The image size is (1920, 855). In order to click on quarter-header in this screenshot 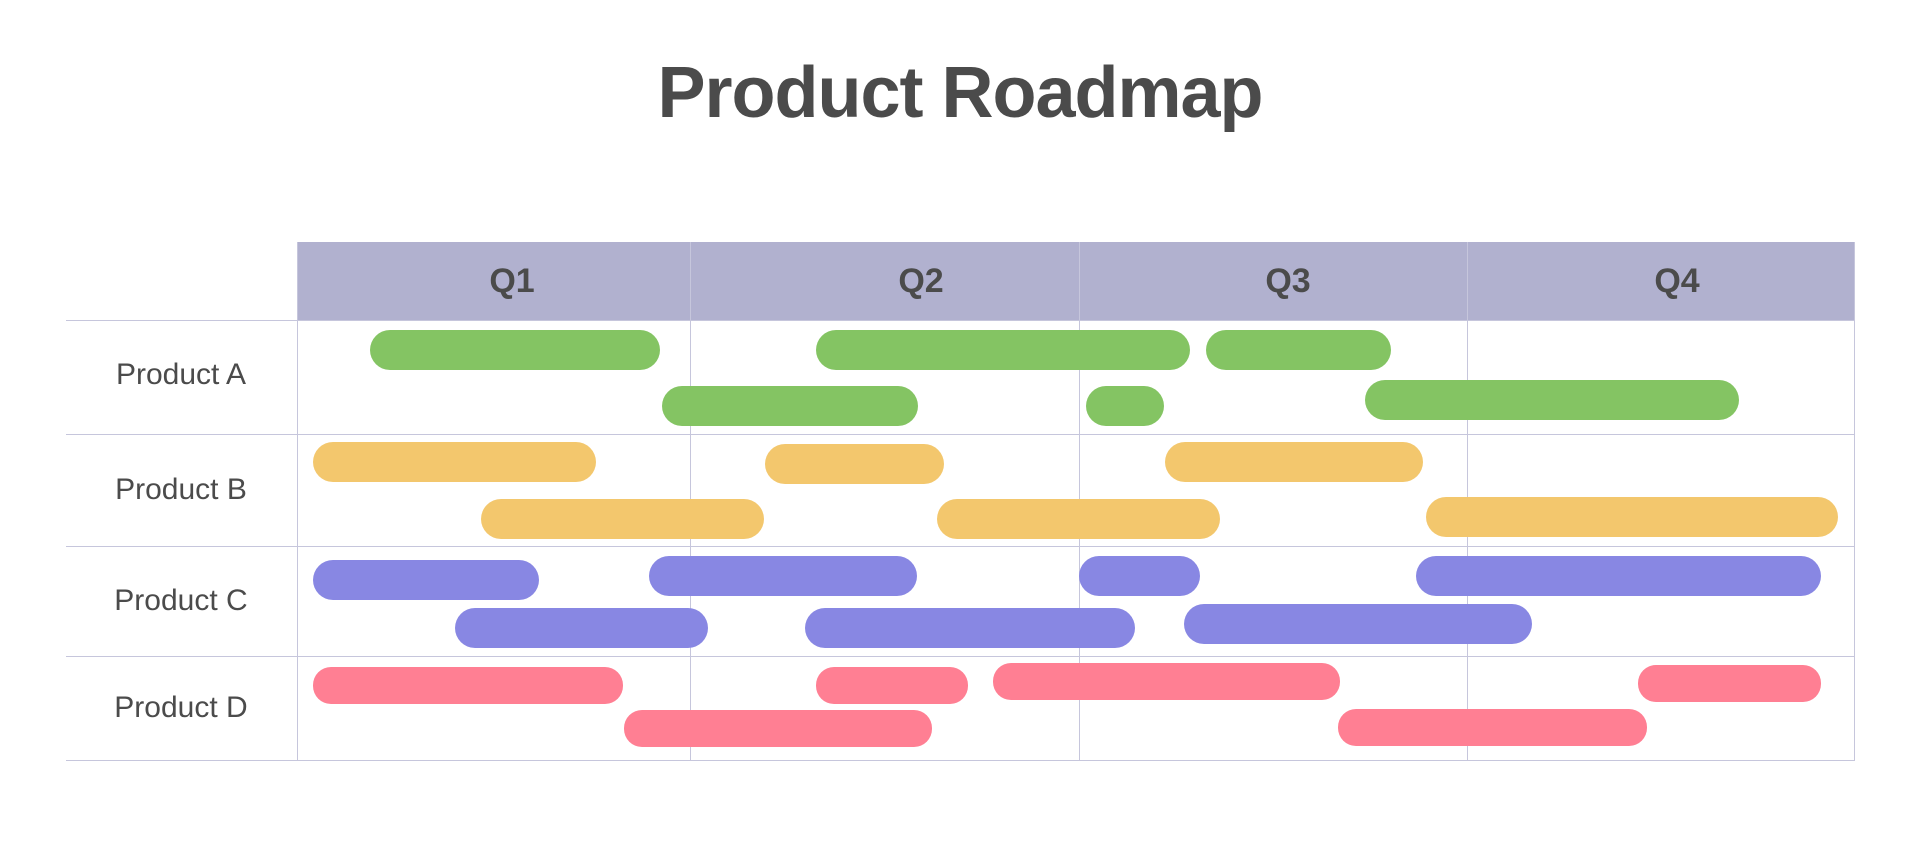, I will do `click(1076, 281)`.